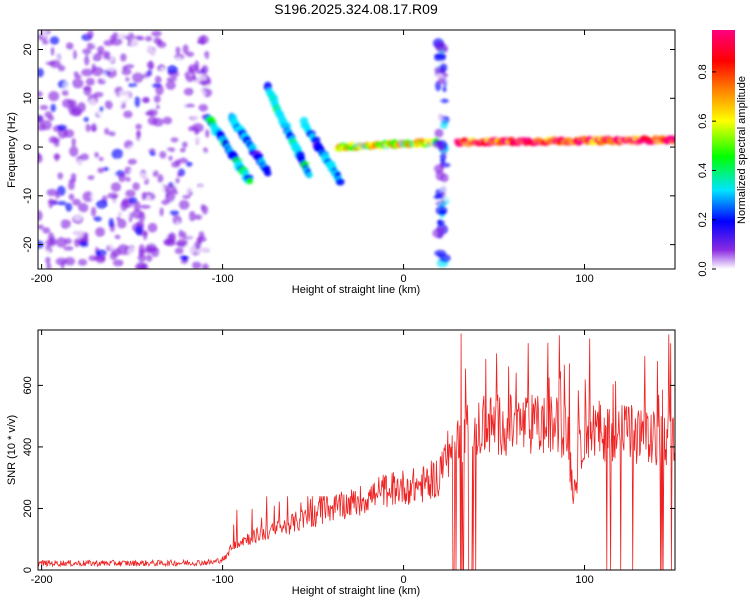  What do you see at coordinates (229, 149) in the screenshot?
I see `spectrogram-feature` at bounding box center [229, 149].